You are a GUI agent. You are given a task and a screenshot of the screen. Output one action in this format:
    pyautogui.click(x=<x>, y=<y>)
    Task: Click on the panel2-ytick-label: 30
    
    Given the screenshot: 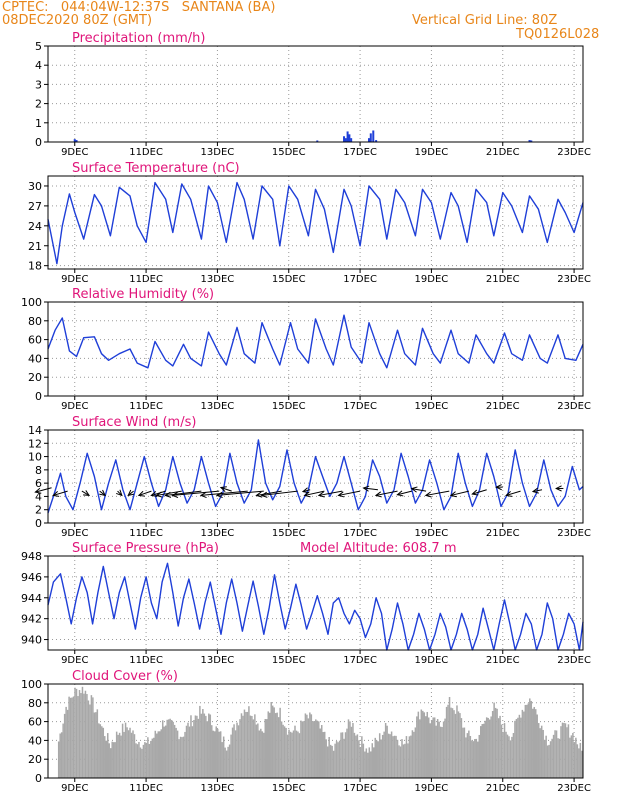 What is the action you would take?
    pyautogui.click(x=35, y=186)
    